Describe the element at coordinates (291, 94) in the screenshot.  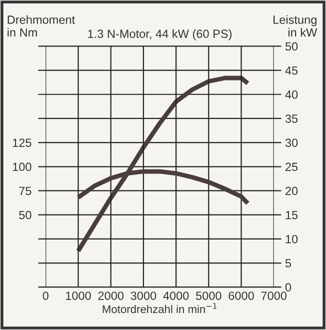
I see `y2-tick-label: 40` at that location.